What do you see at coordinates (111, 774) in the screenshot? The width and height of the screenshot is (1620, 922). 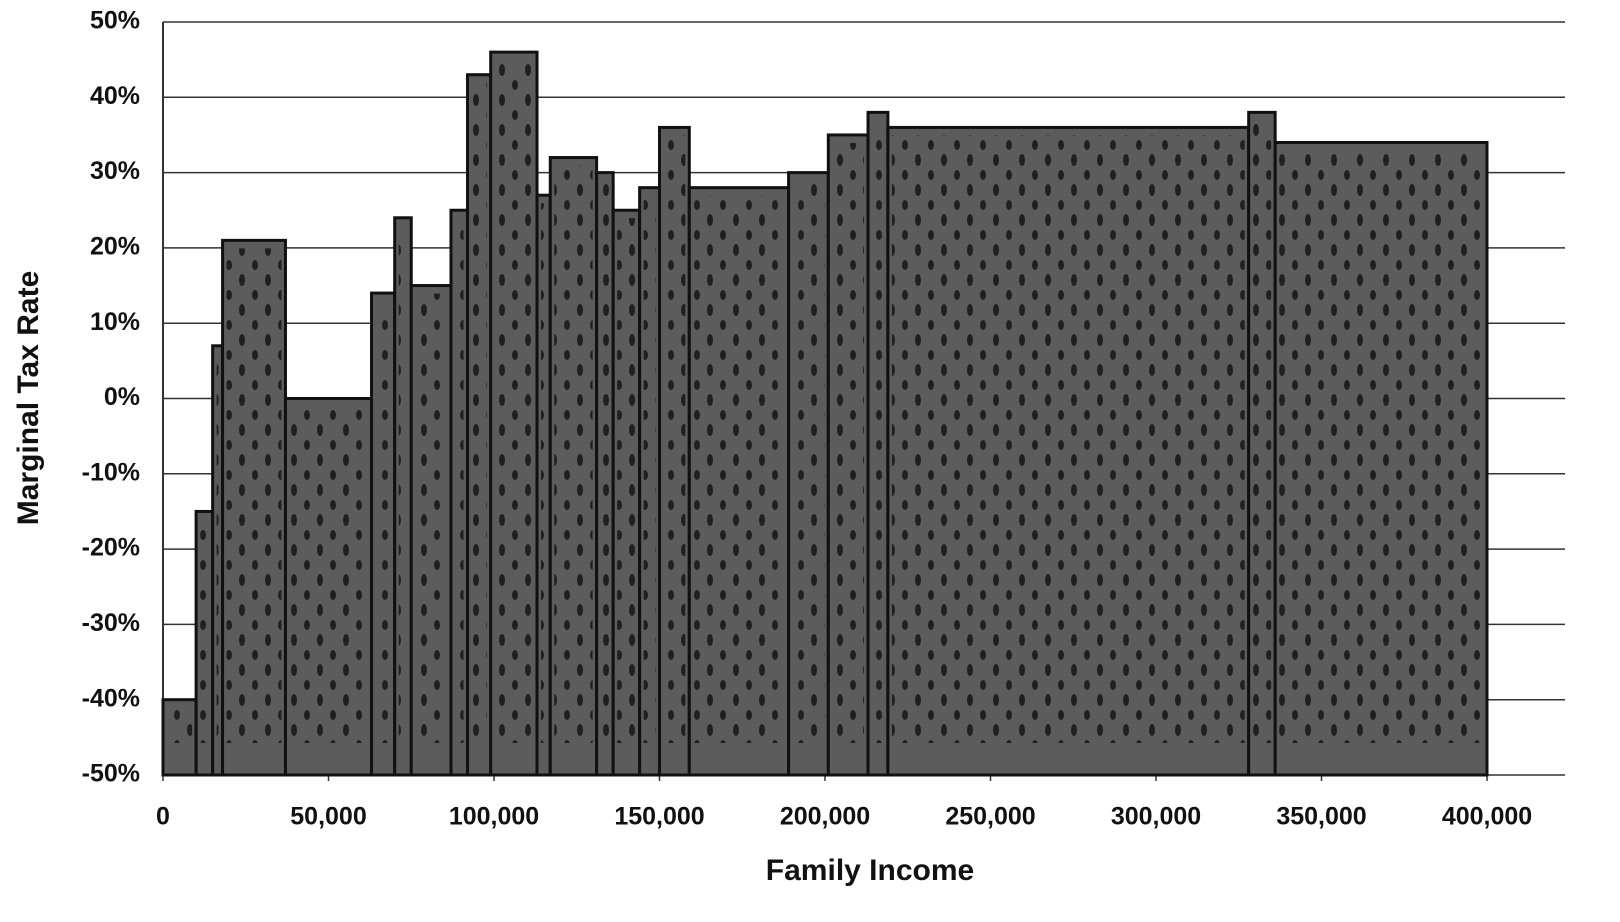 I see `y-tick-label: -50%` at bounding box center [111, 774].